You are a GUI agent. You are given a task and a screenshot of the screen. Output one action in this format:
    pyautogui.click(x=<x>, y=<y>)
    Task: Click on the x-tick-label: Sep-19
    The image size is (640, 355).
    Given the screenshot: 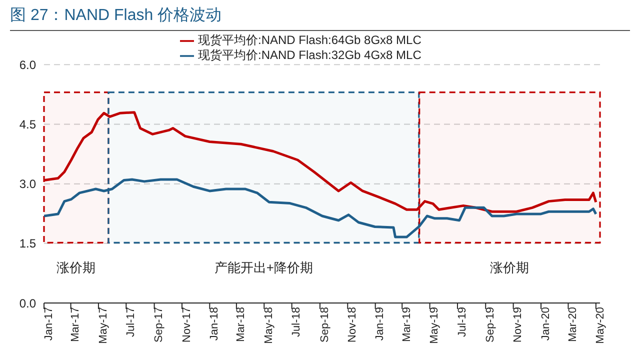 What is the action you would take?
    pyautogui.click(x=490, y=324)
    